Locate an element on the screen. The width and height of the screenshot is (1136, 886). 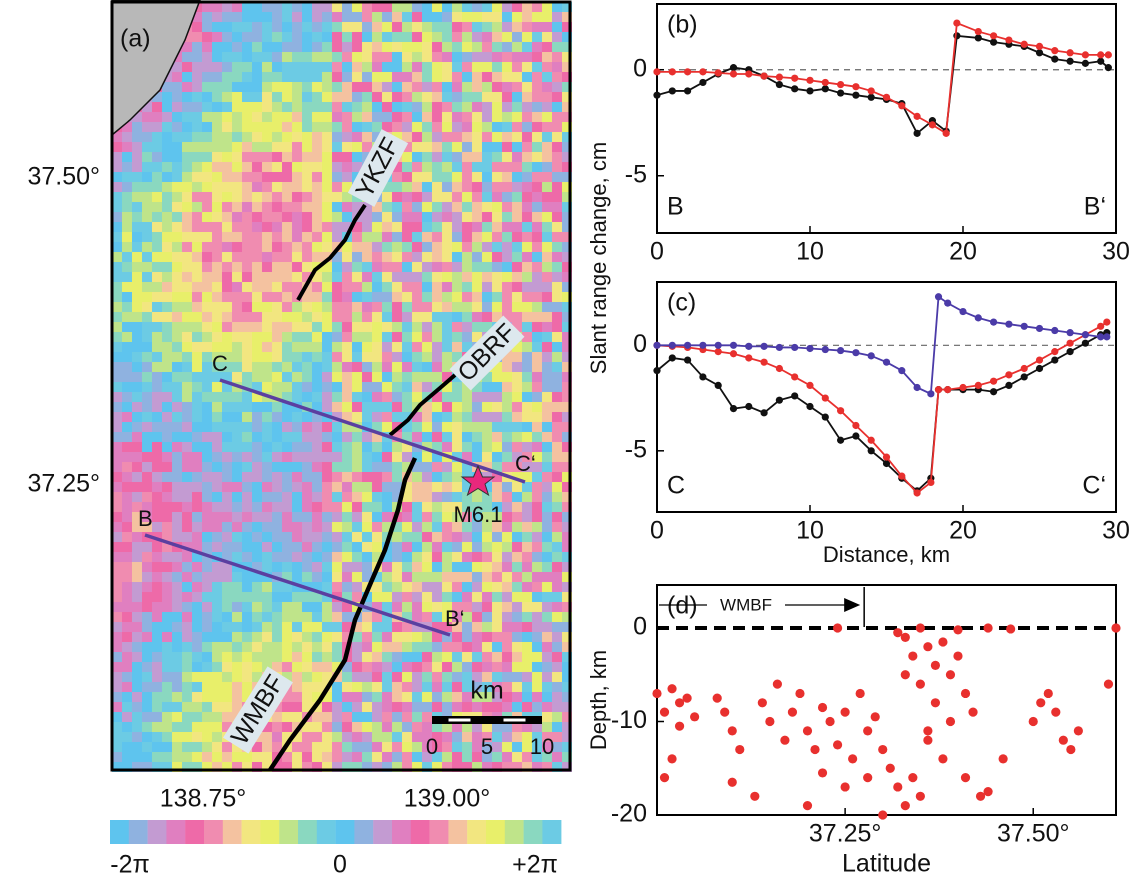
x-tick-label: 10 is located at coordinates (810, 531).